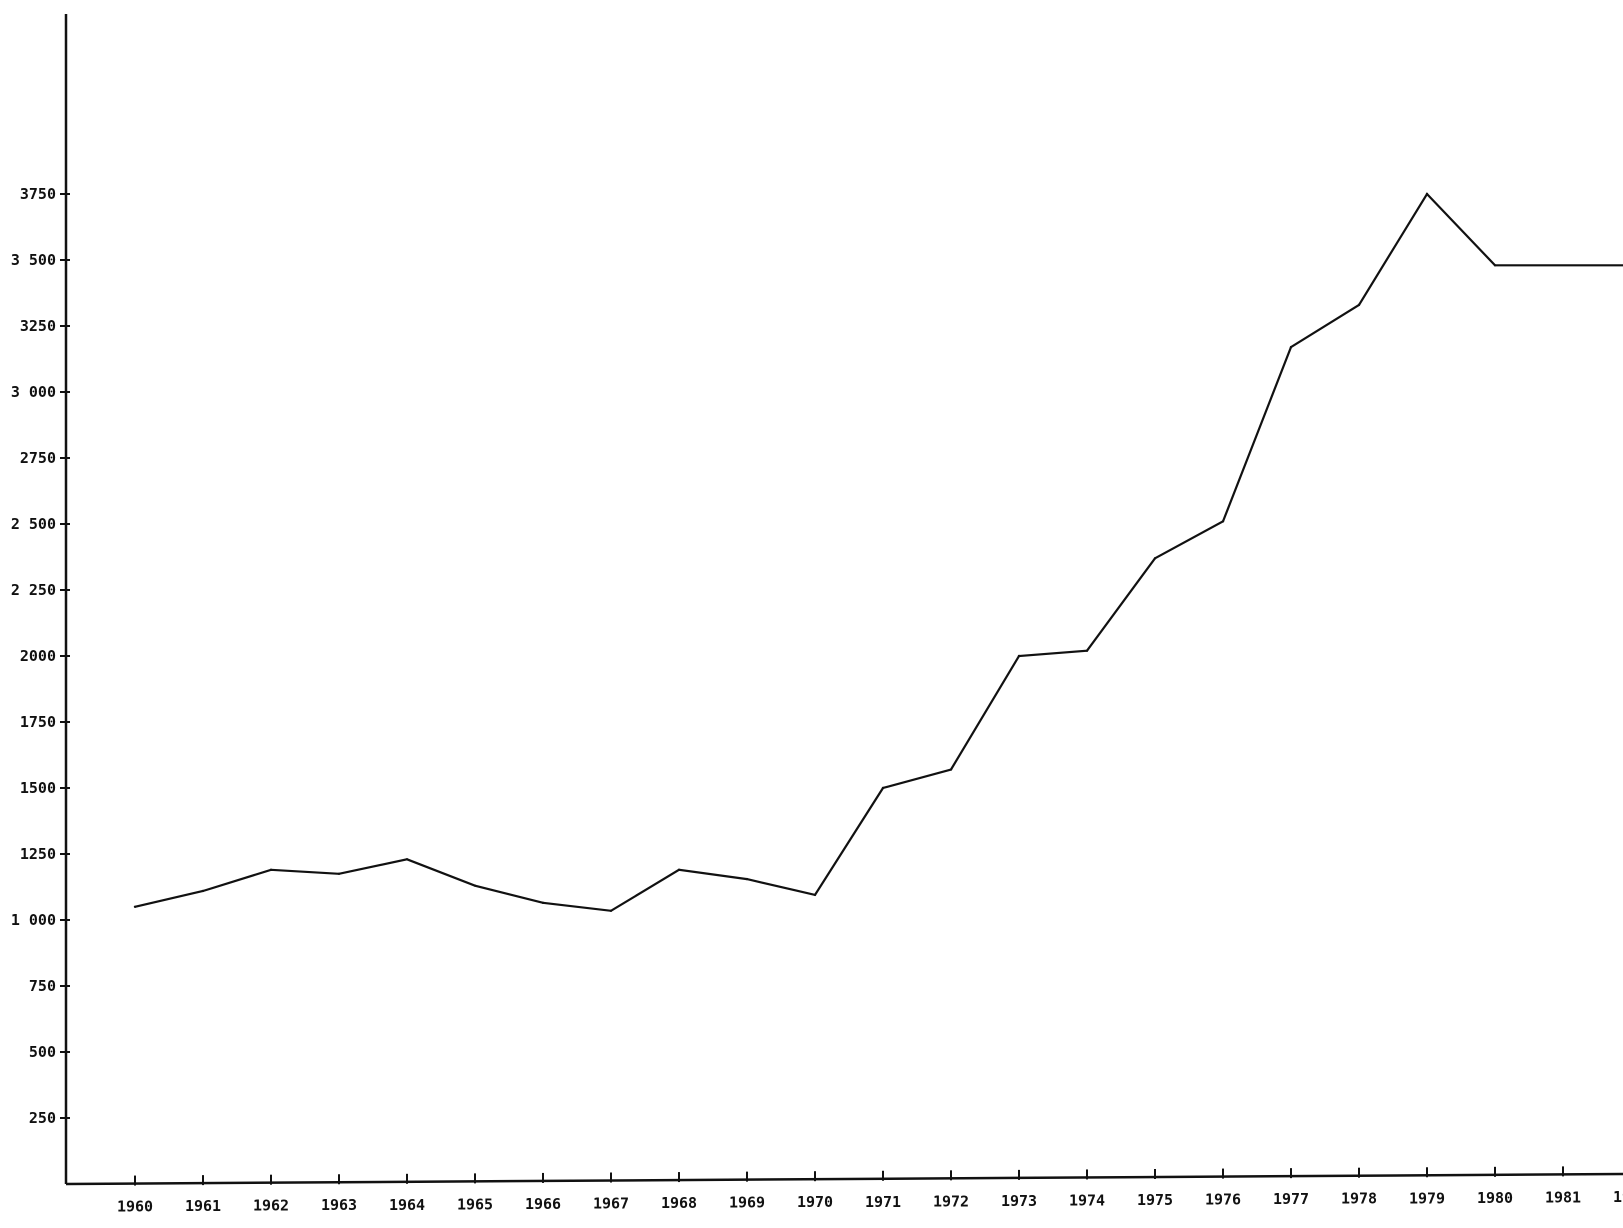 This screenshot has height=1228, width=1623. Describe the element at coordinates (1155, 1200) in the screenshot. I see `x-tick-label: 1975` at that location.